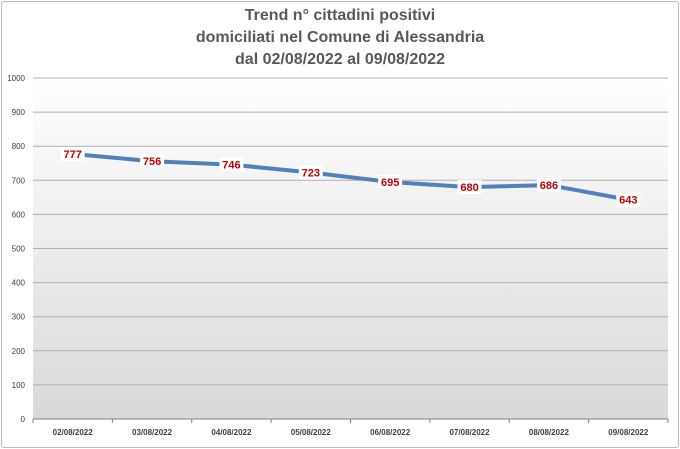 The height and width of the screenshot is (449, 680). Describe the element at coordinates (19, 249) in the screenshot. I see `y-tick-label: 500` at that location.